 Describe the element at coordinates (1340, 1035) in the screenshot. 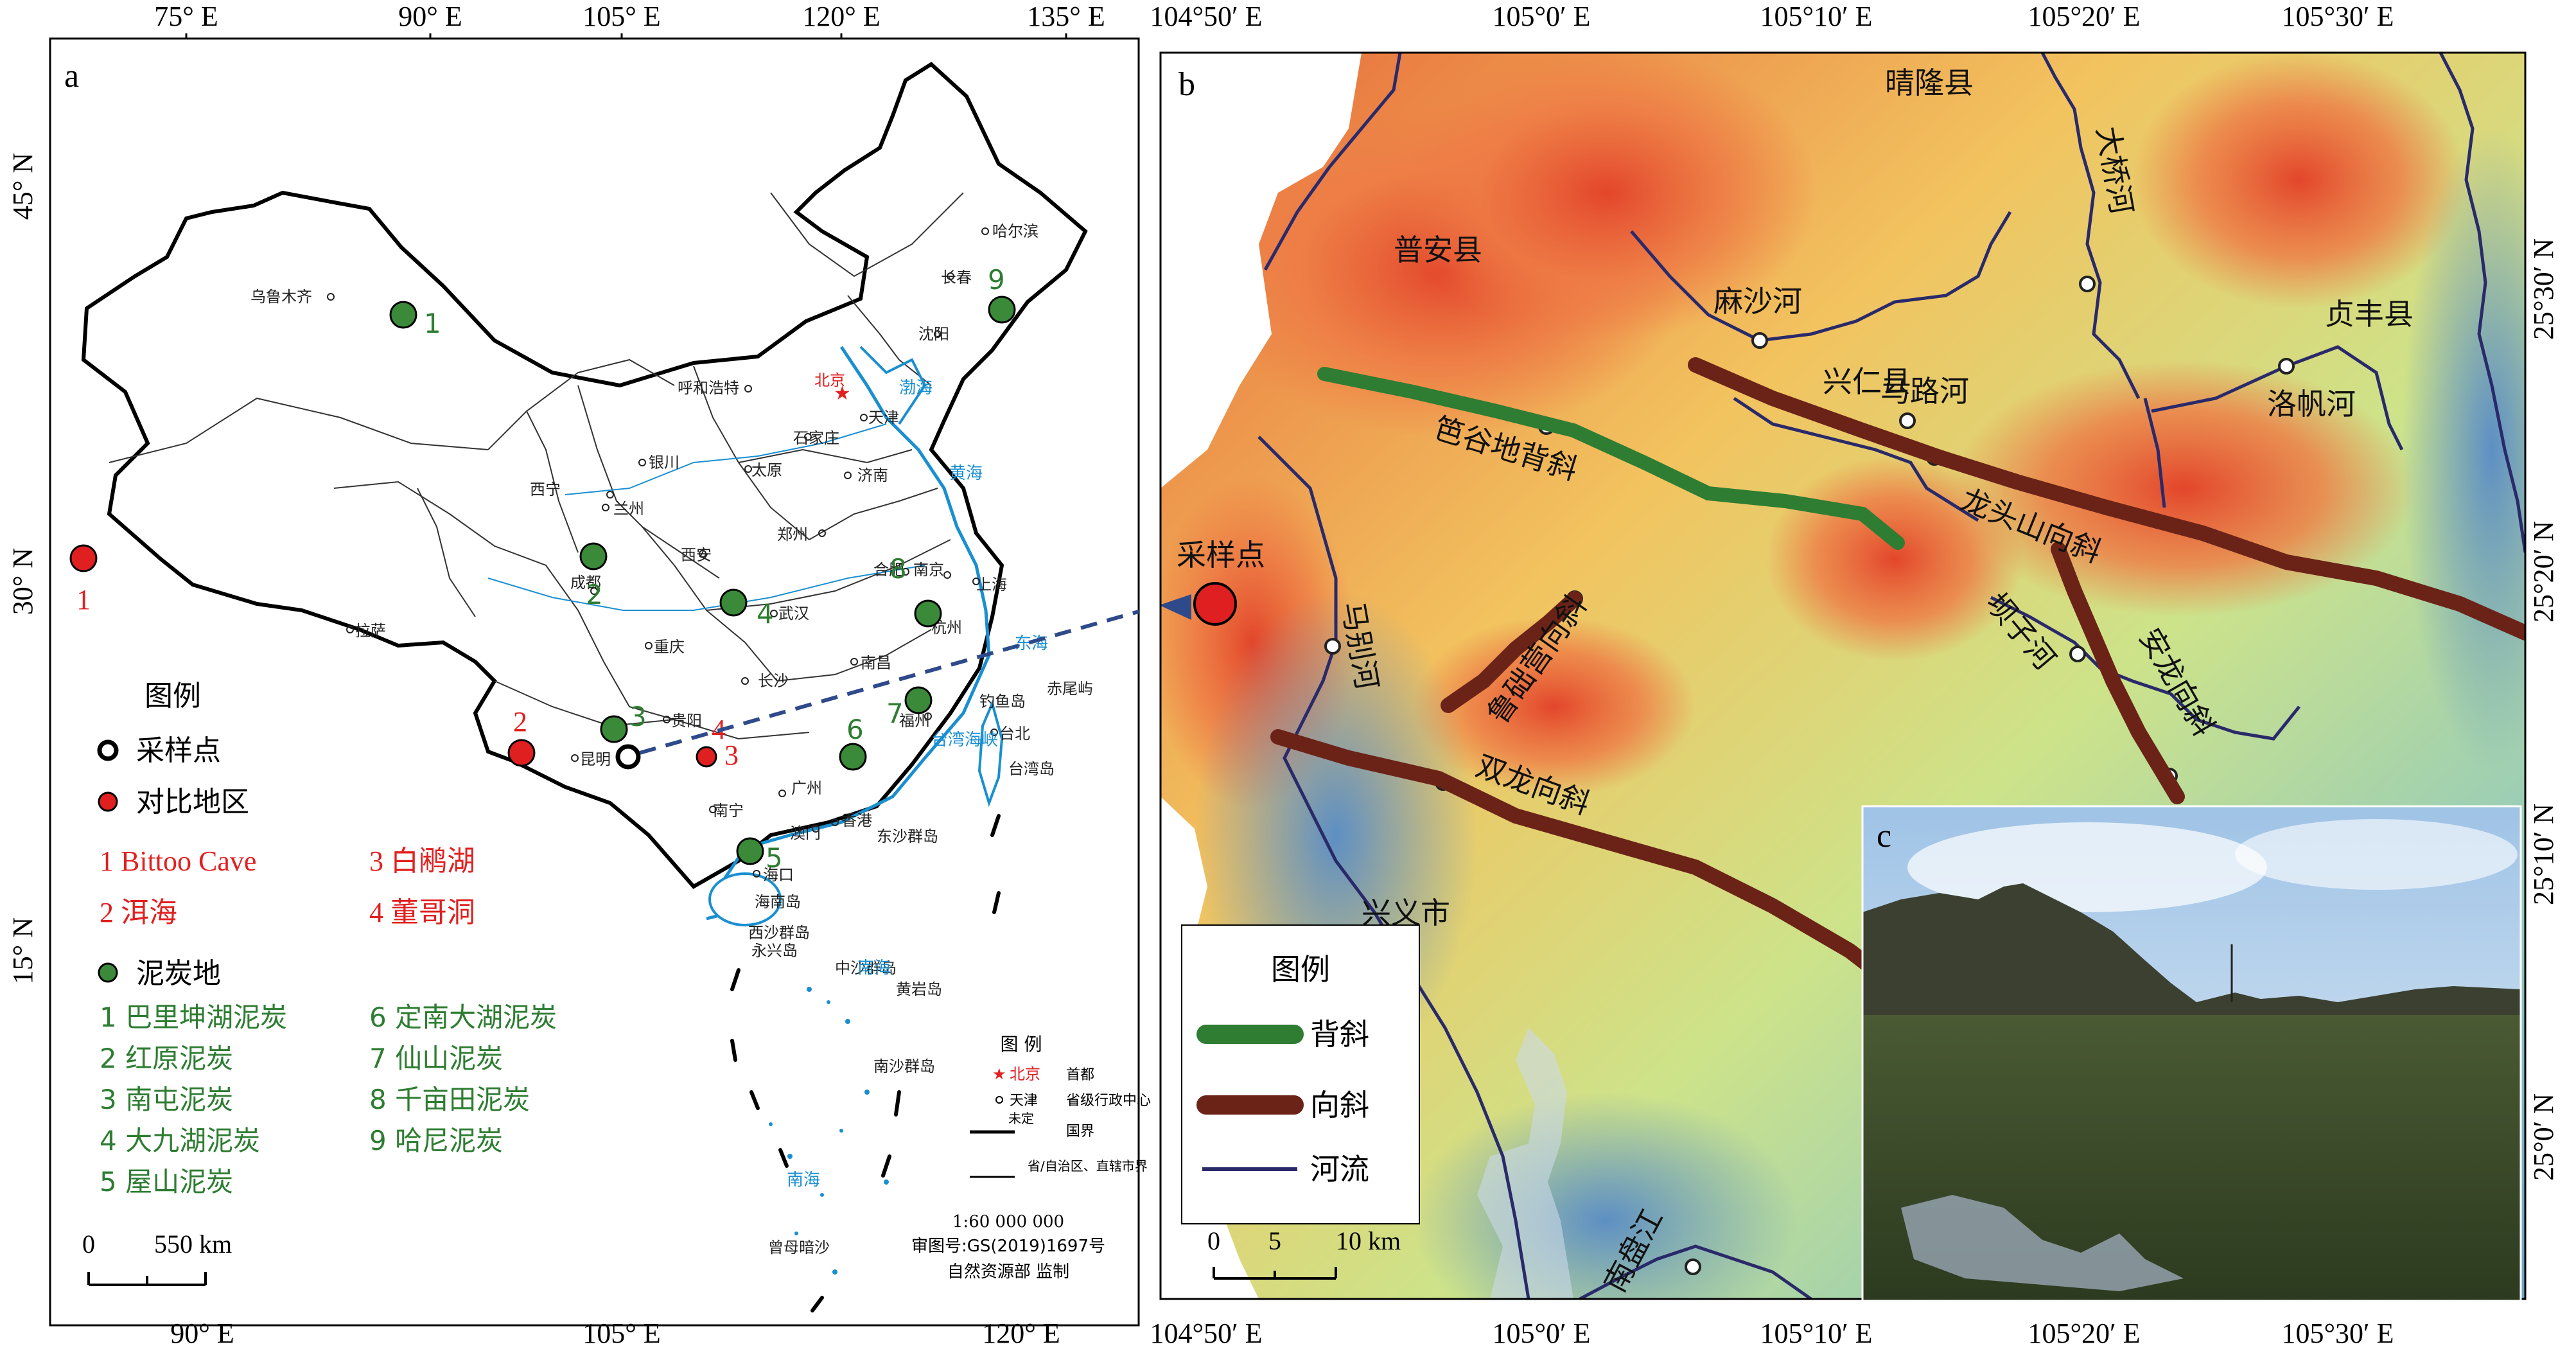

I see `legend-anticline-label: 背斜` at that location.